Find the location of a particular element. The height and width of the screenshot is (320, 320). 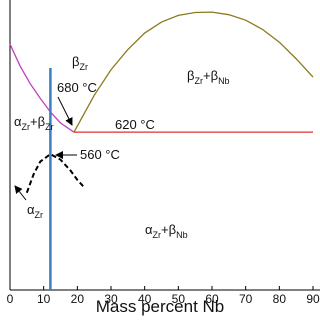

x-tick-label: 10 is located at coordinates (44, 299).